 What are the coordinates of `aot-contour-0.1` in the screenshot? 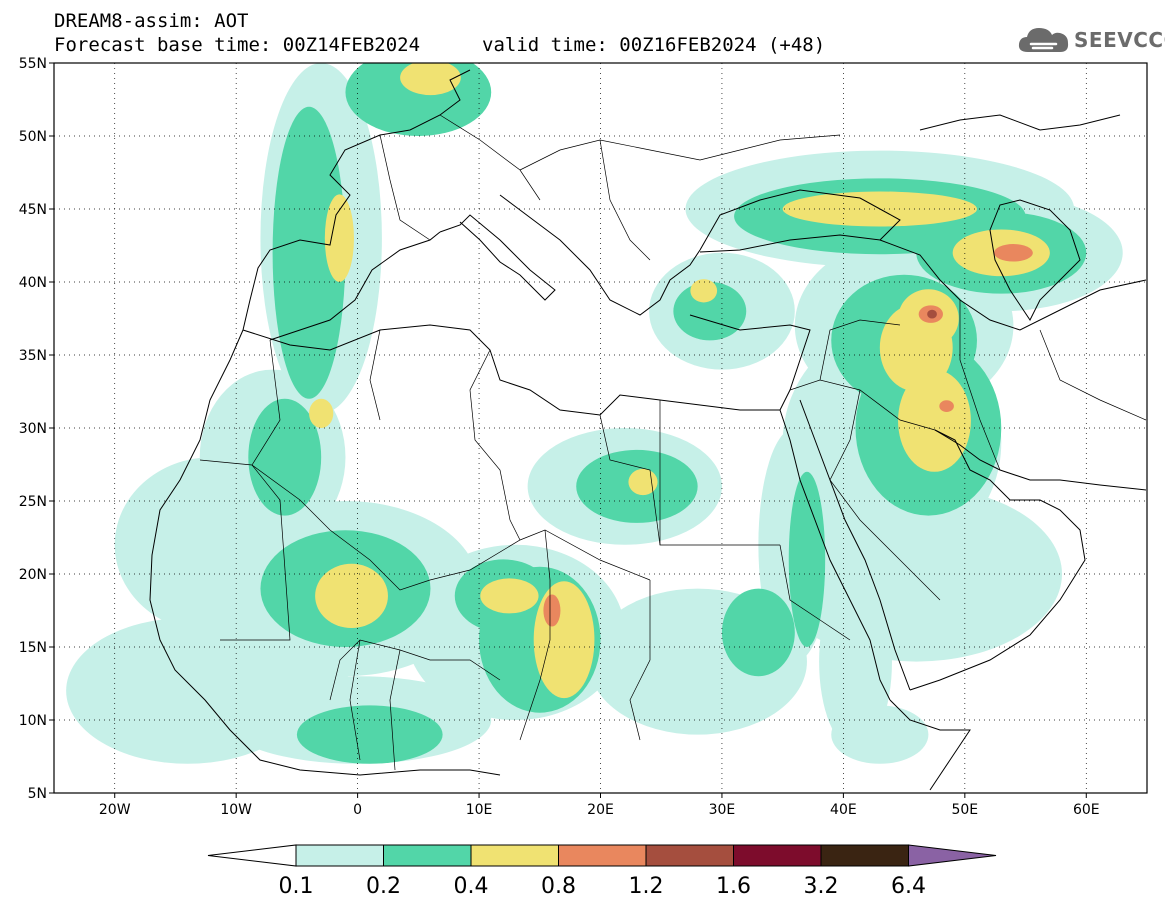 It's located at (880, 734).